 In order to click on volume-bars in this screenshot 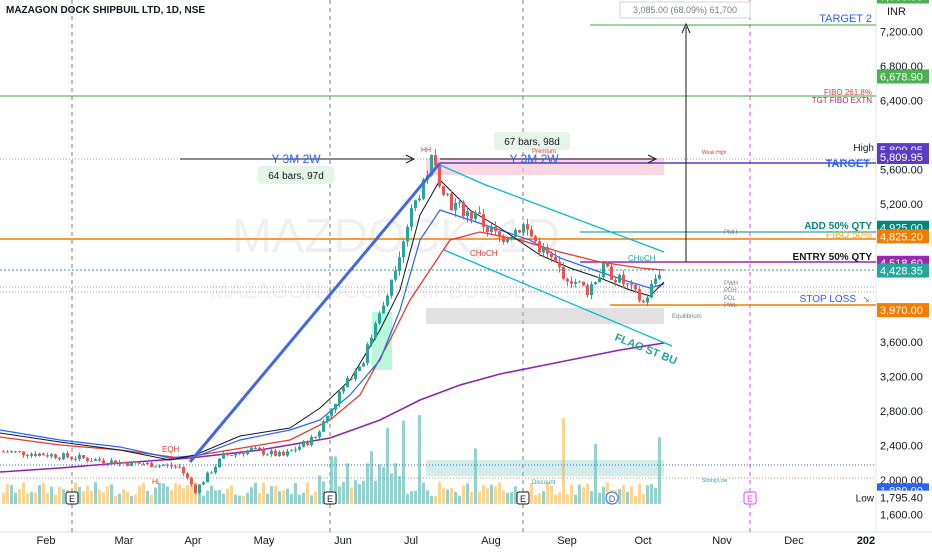, I will do `click(331, 459)`.